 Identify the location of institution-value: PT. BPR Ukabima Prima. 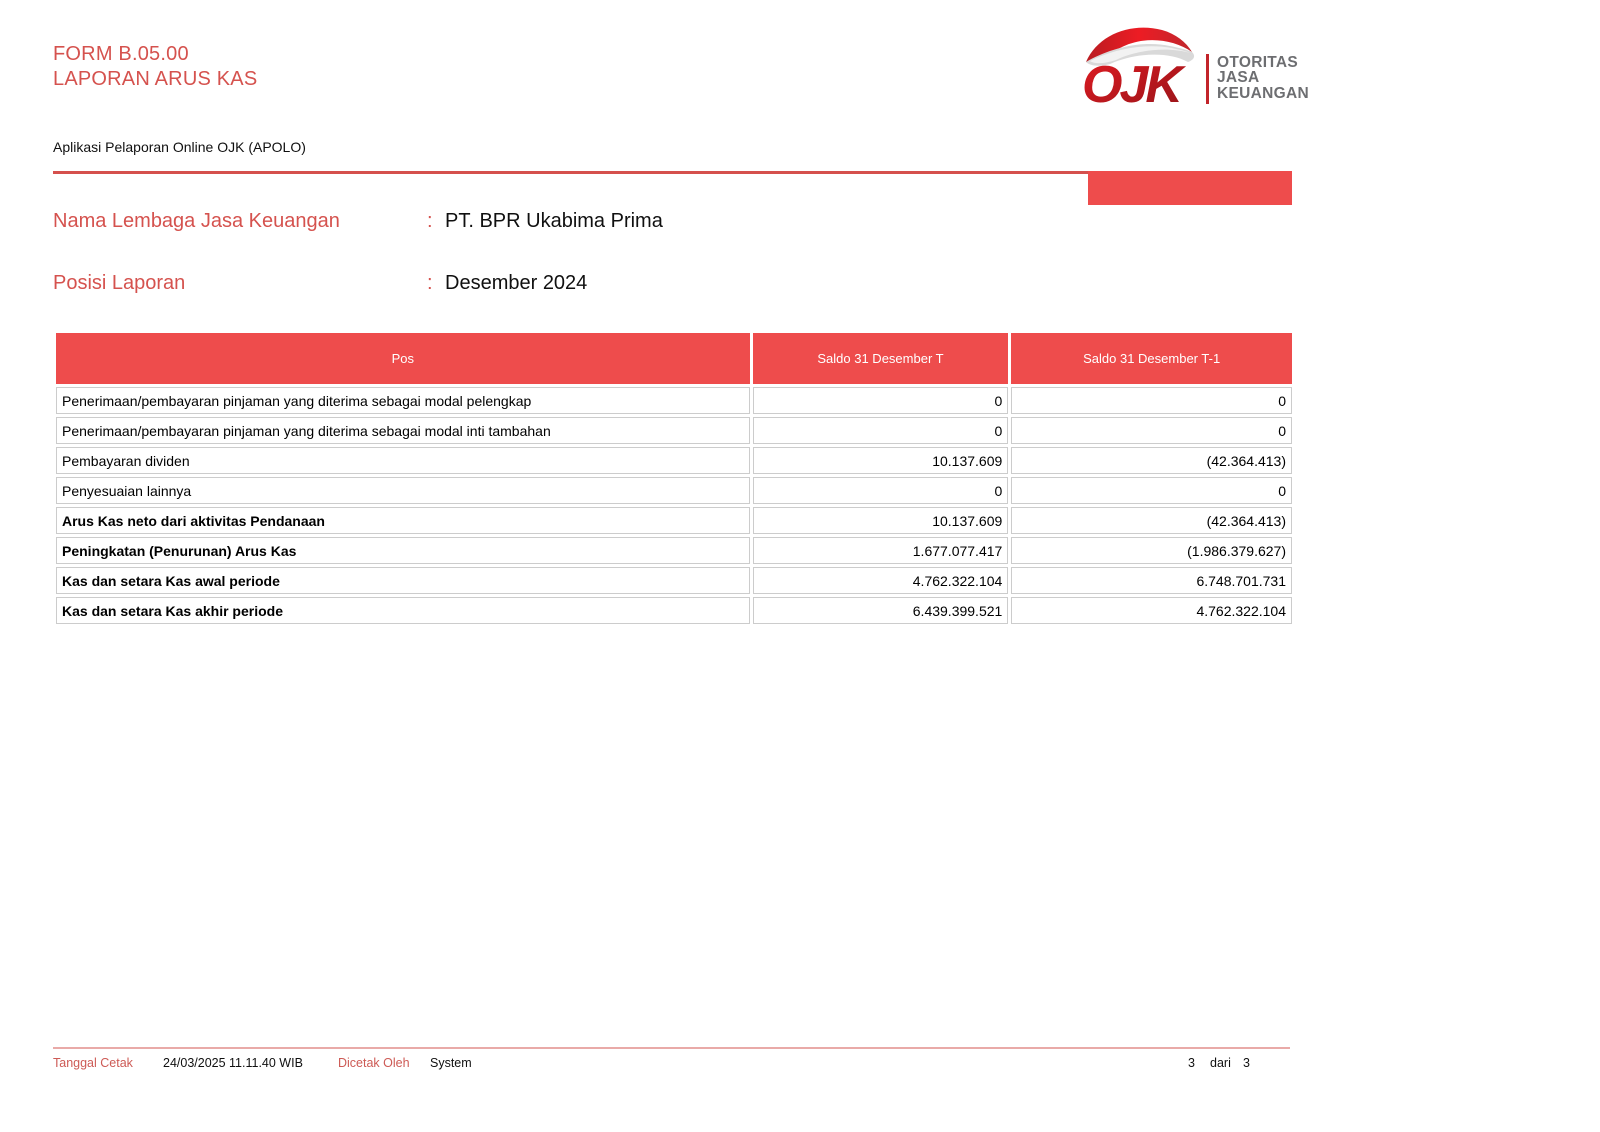
(554, 221).